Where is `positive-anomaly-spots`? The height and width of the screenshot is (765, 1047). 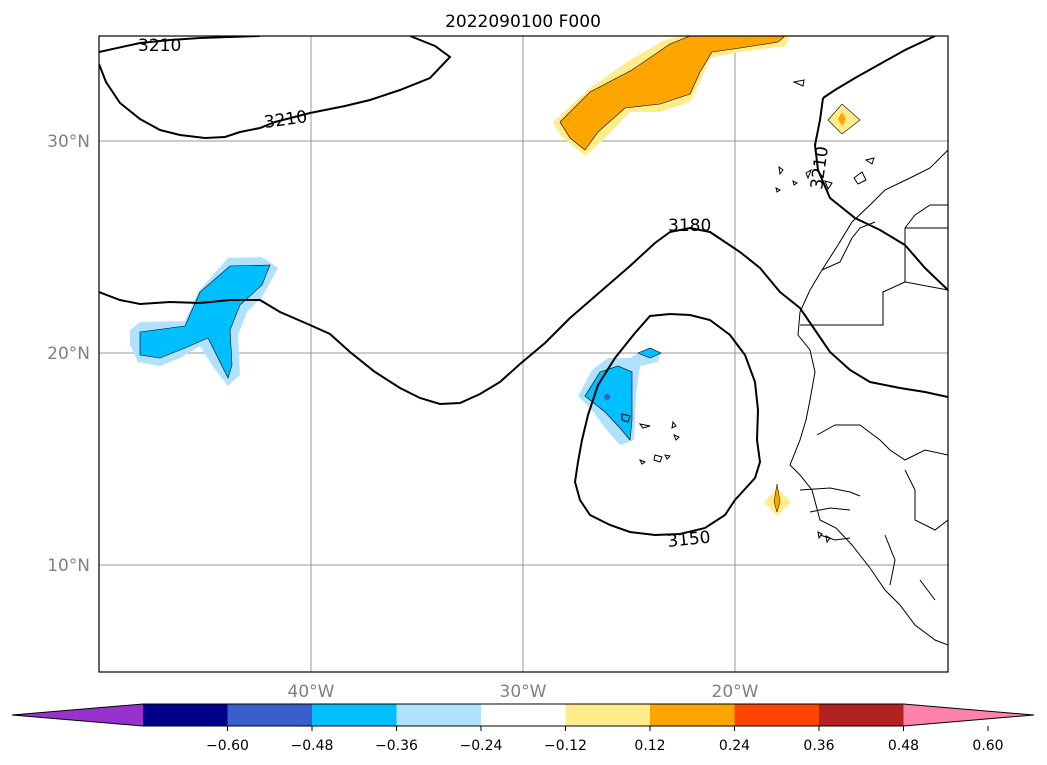
positive-anomaly-spots is located at coordinates (812, 309).